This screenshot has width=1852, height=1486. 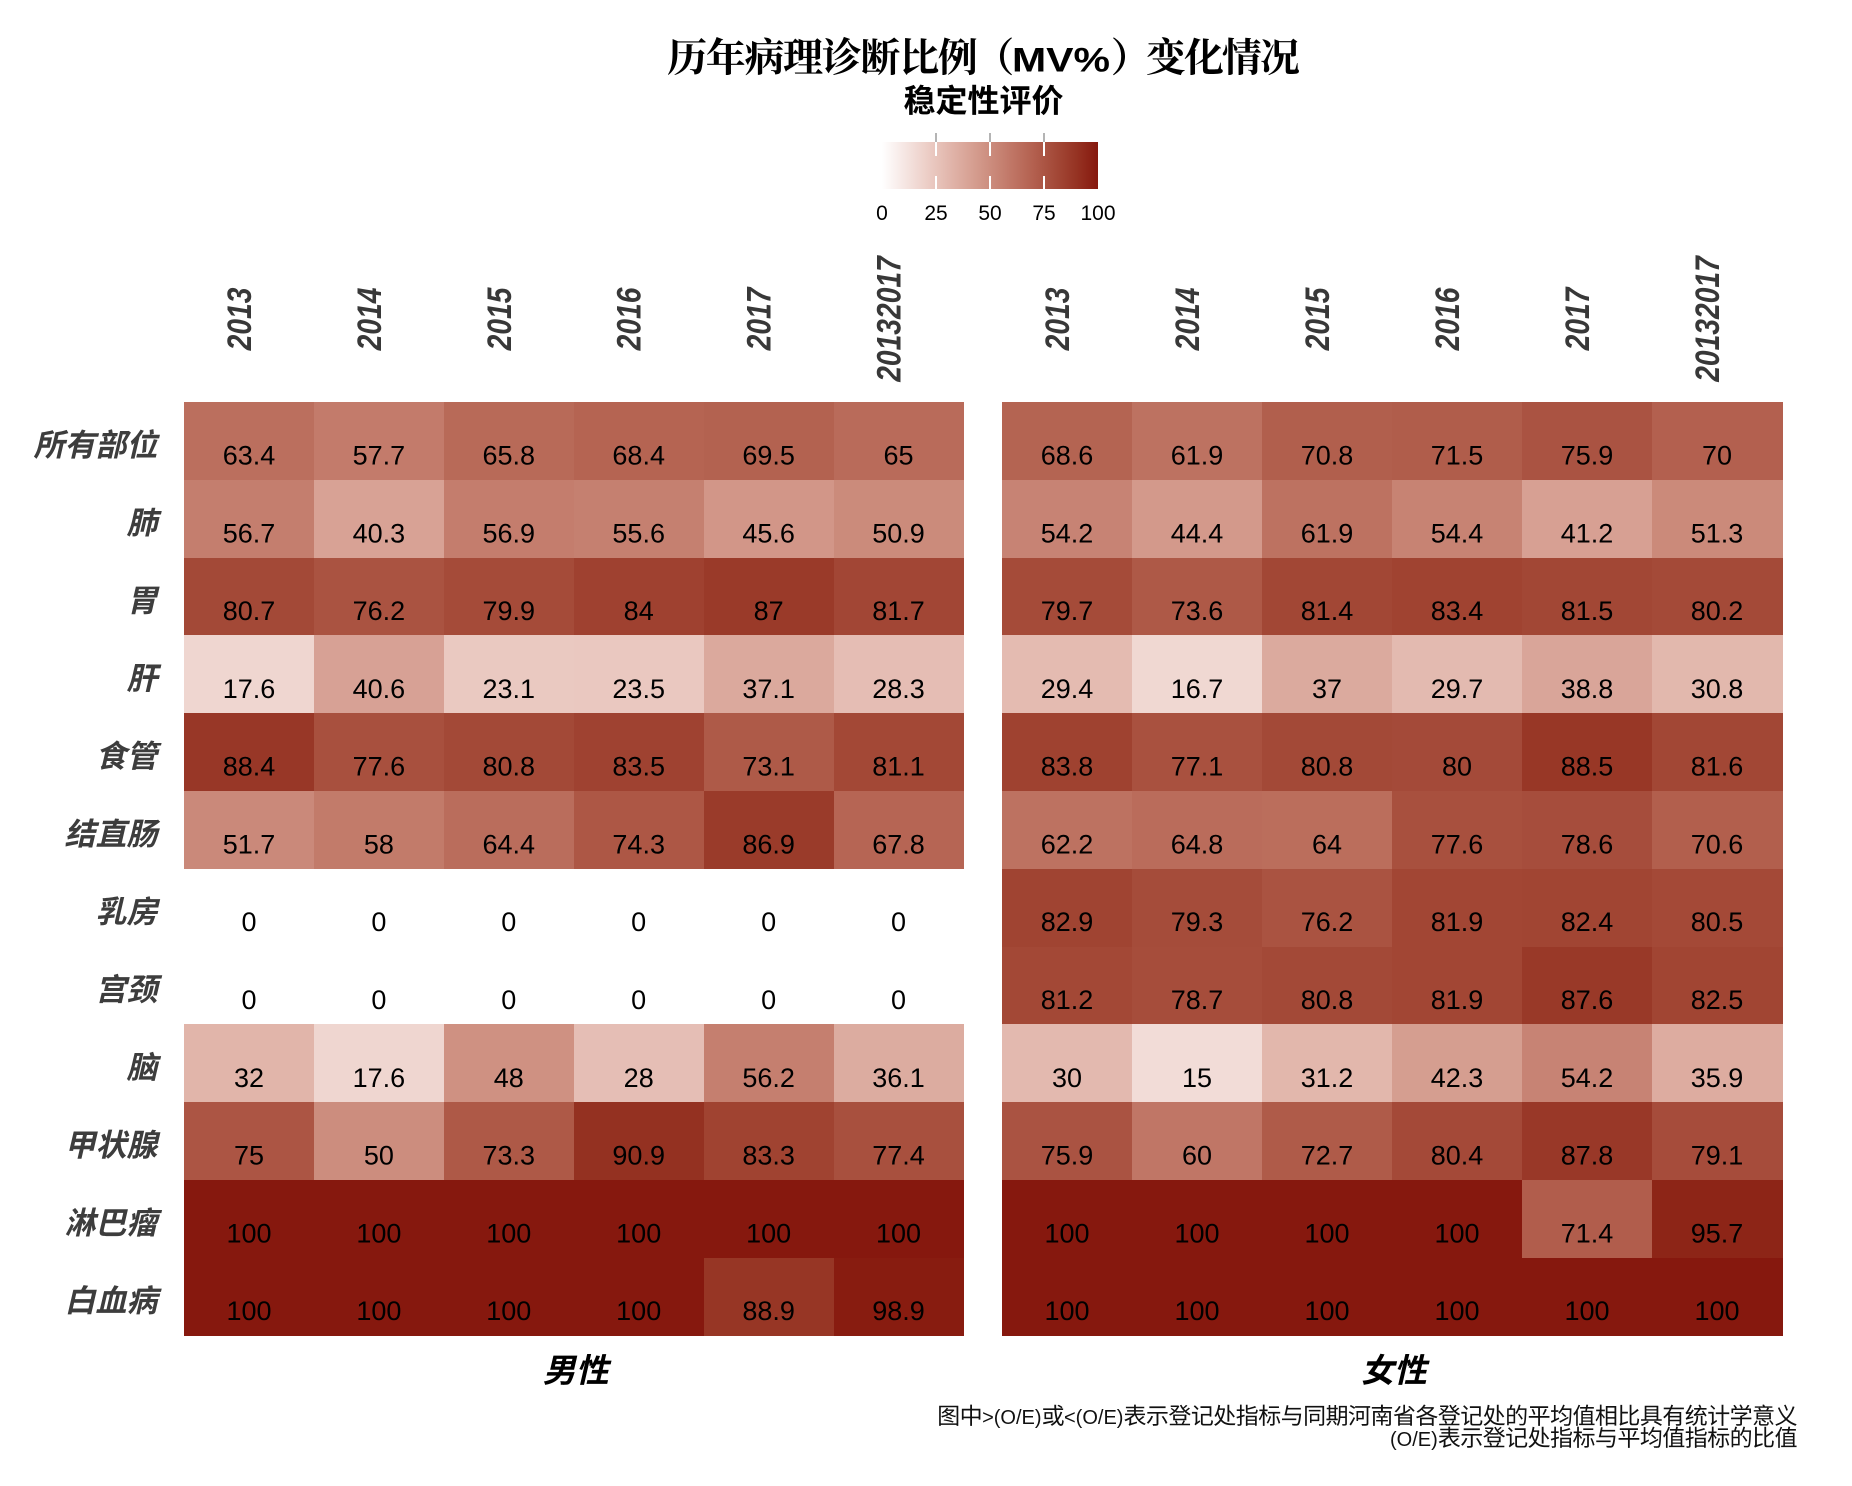 What do you see at coordinates (249, 845) in the screenshot?
I see `svg-text: 51.7` at bounding box center [249, 845].